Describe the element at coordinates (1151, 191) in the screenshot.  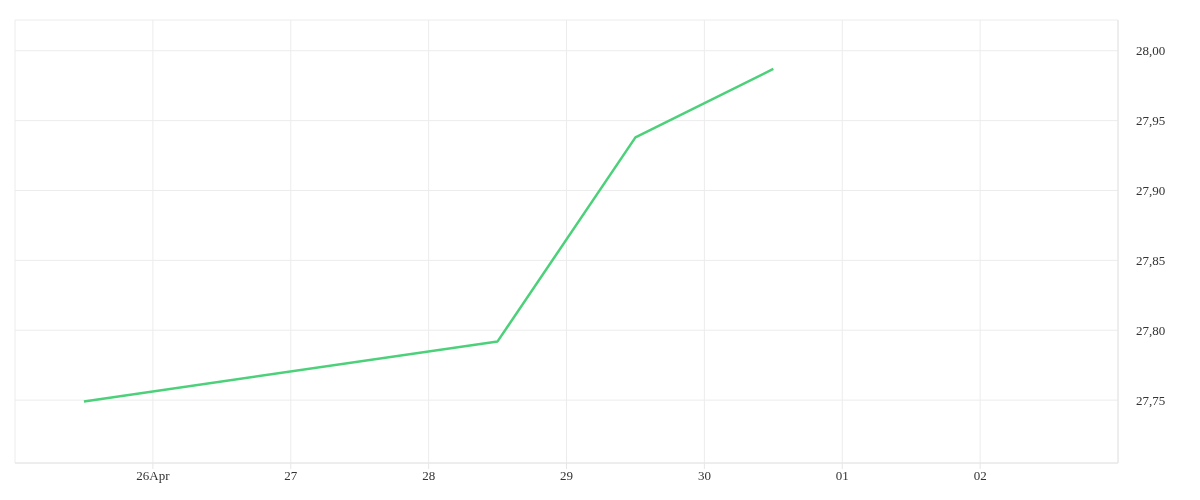
I see `y-tick-label: 27,90` at that location.